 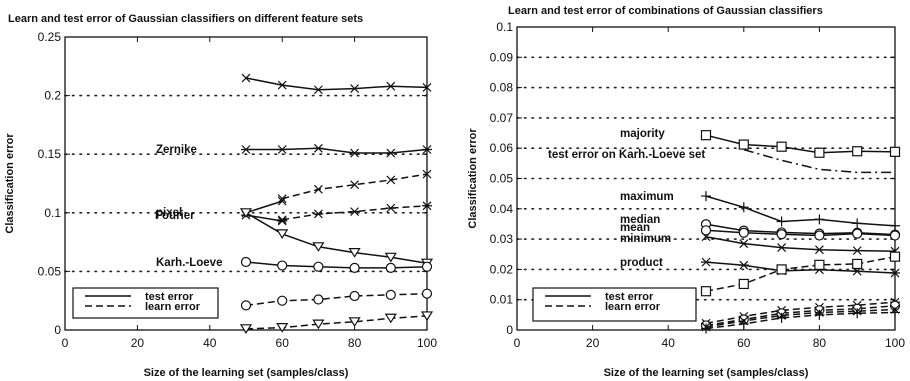 What do you see at coordinates (52, 96) in the screenshot?
I see `y-tick-label: 0.2` at bounding box center [52, 96].